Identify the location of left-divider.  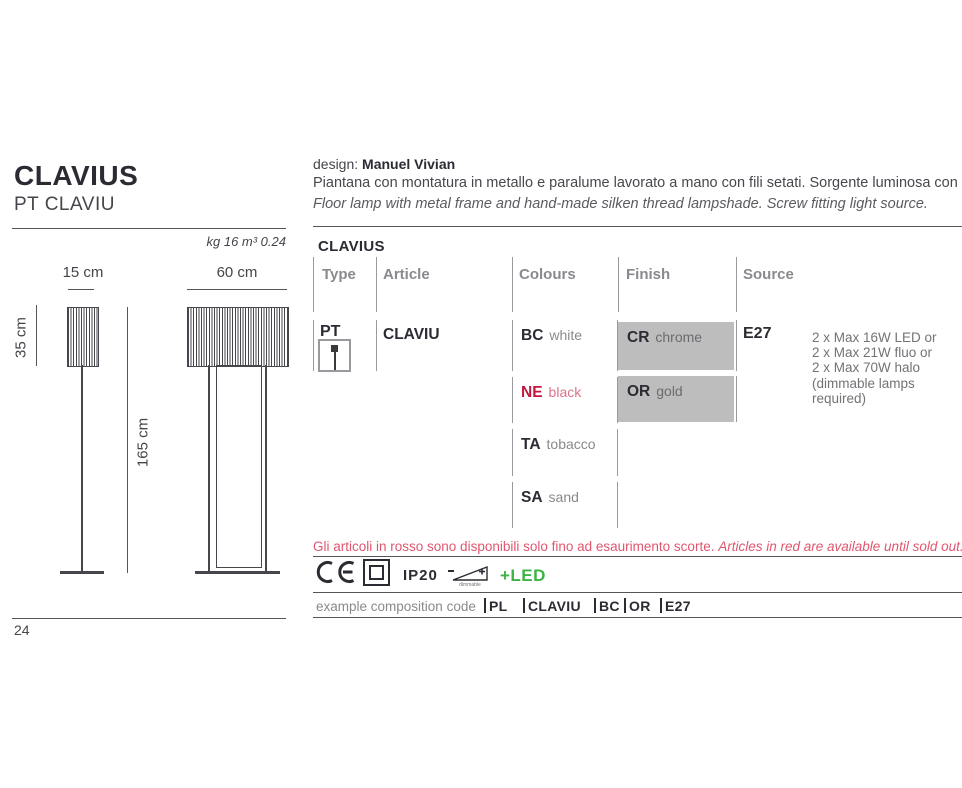
(149, 228).